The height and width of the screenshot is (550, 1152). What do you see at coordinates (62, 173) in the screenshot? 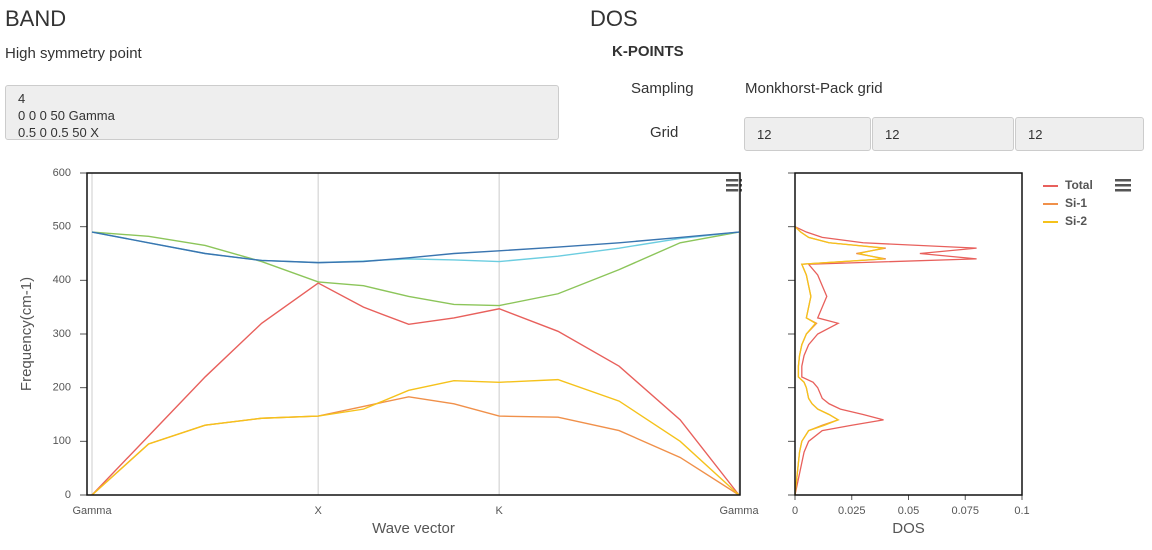
I see `y-tick-label: 600` at bounding box center [62, 173].